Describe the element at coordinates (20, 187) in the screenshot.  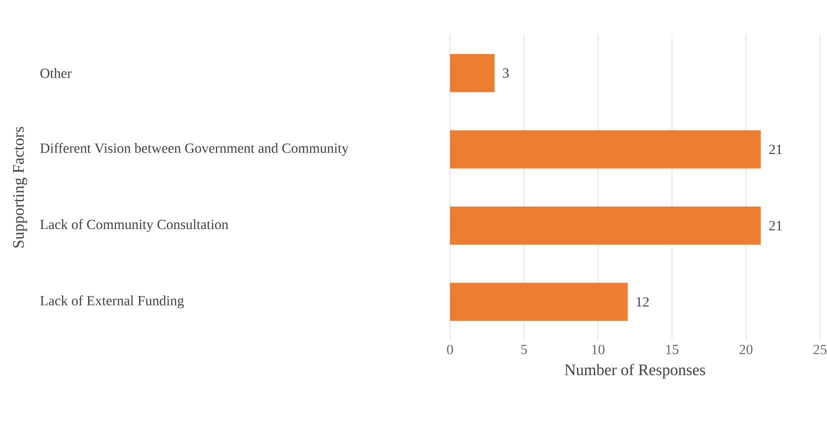
I see `y-axis-title: Supporting Factors` at that location.